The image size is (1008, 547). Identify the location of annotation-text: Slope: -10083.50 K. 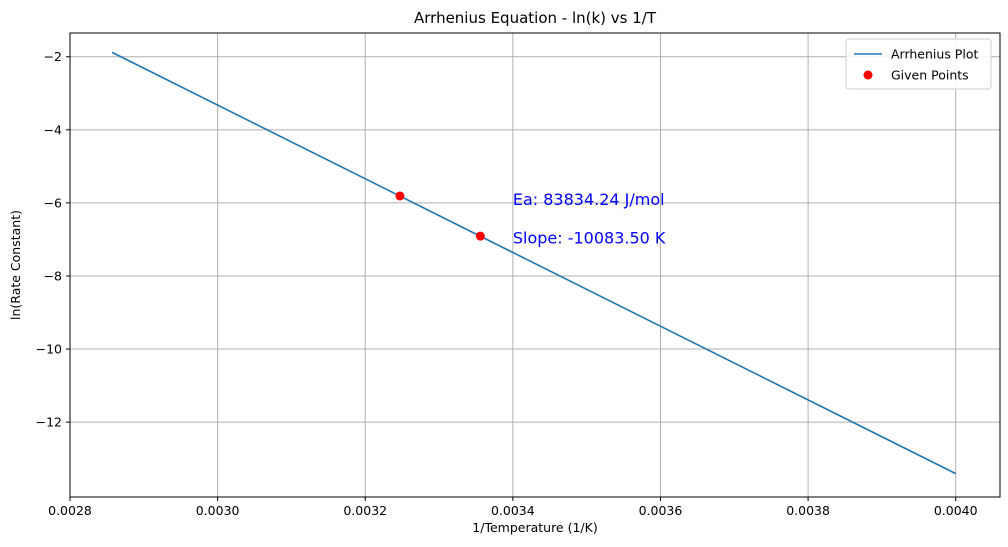
(589, 238).